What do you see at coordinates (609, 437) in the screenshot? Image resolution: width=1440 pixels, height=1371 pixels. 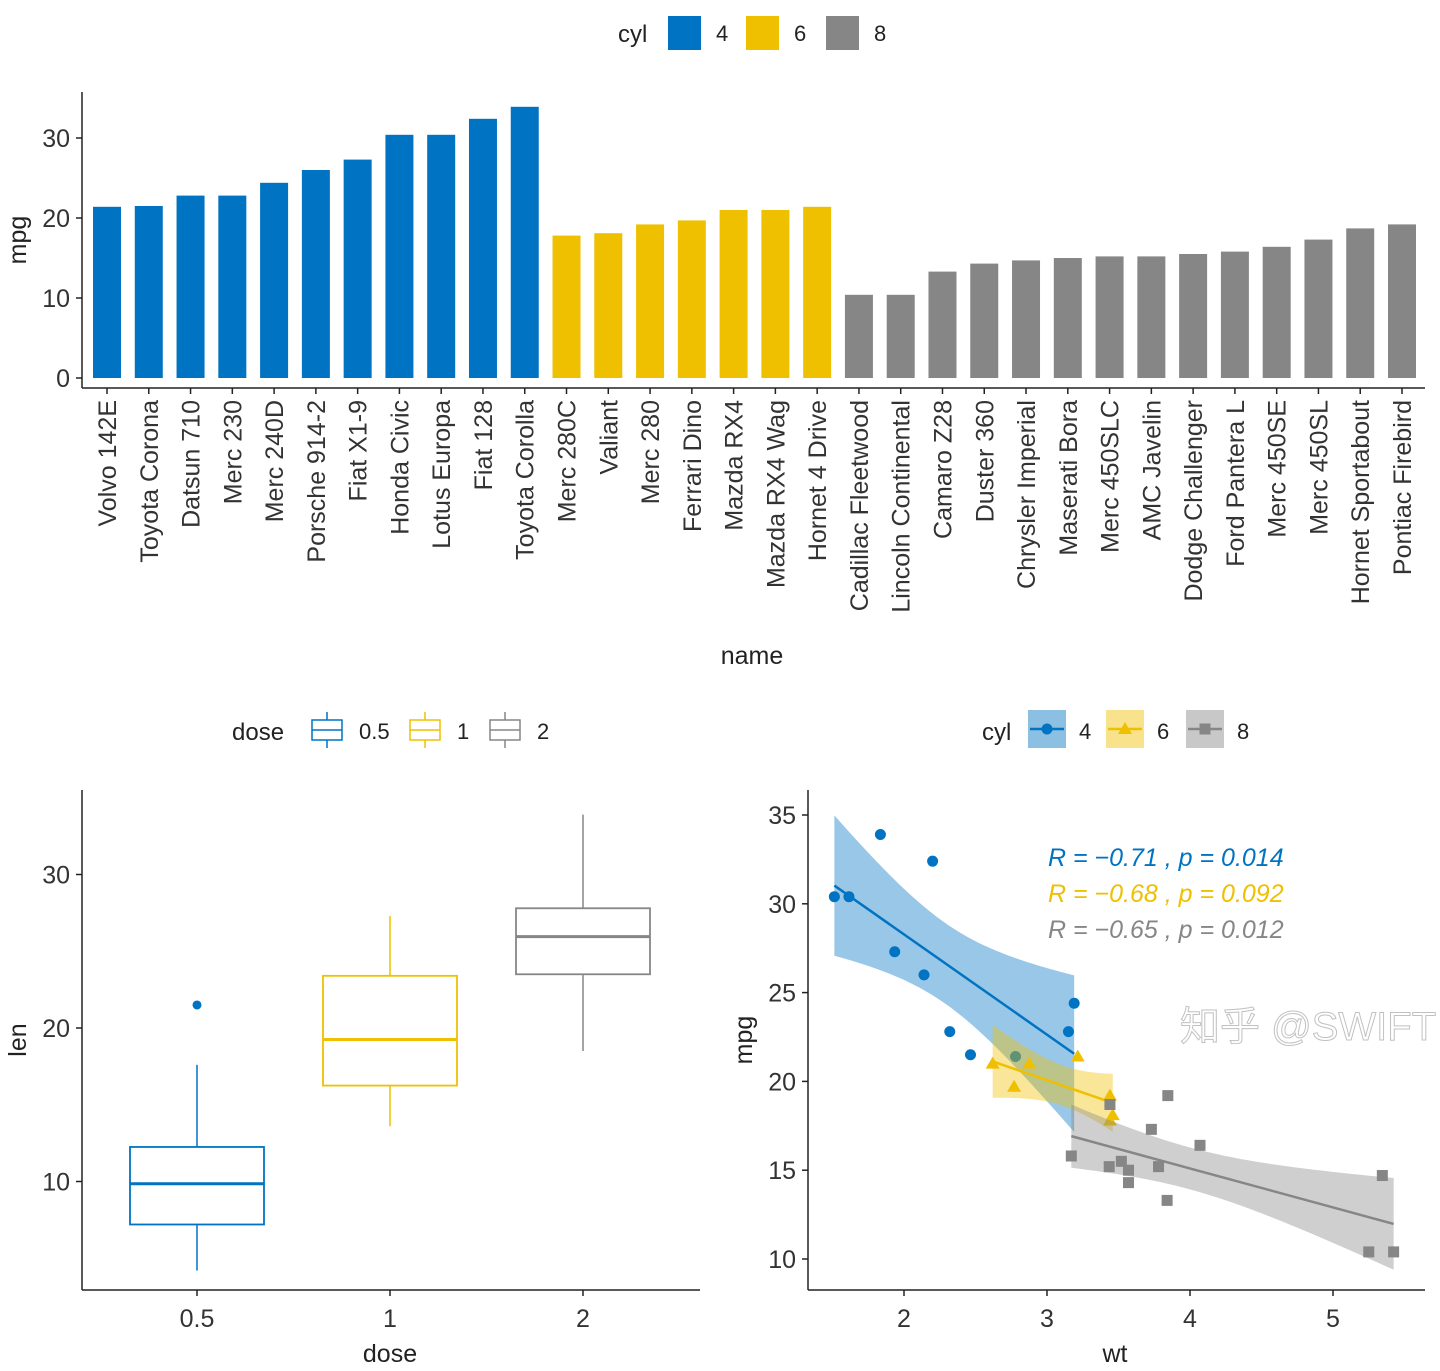 I see `x-tick-label: Valiant` at bounding box center [609, 437].